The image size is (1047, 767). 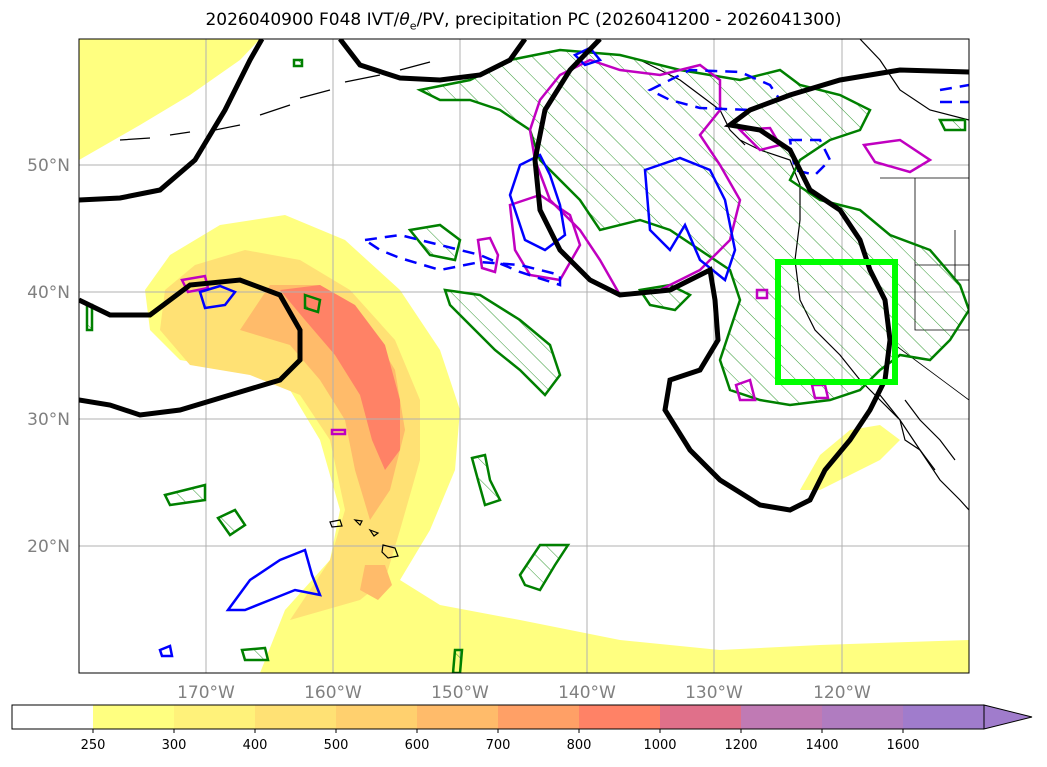 I want to click on lon-label-160w: 160°W, so click(x=333, y=693).